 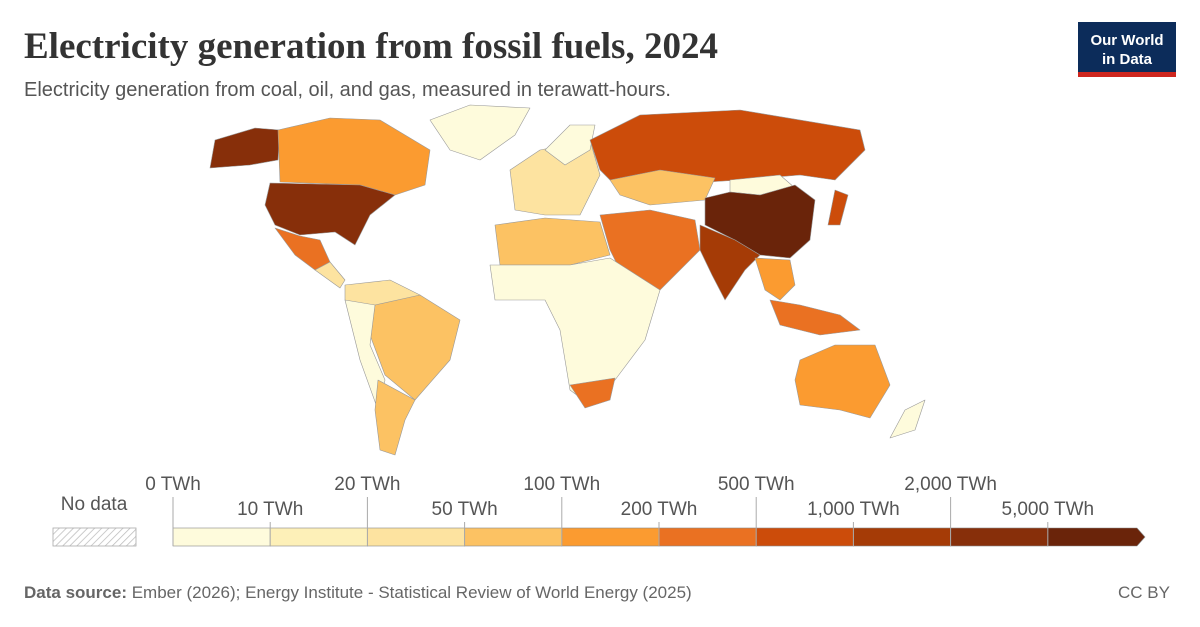 I want to click on legend-tick-label: 2,000 TWh, so click(x=950, y=484).